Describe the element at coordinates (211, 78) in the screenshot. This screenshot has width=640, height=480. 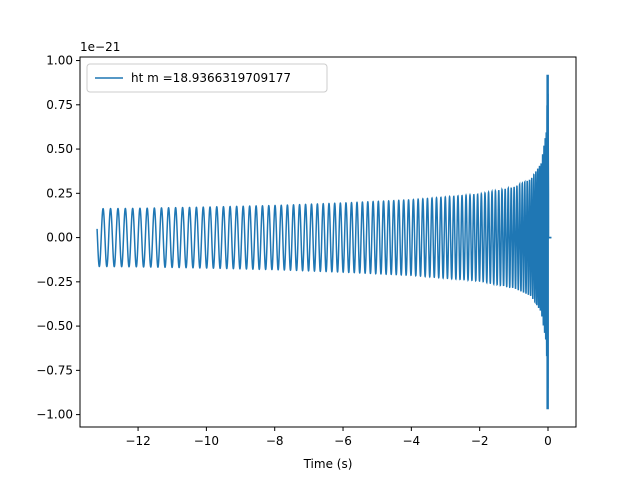
I see `legend-entry: ht m =18.9366319709177` at that location.